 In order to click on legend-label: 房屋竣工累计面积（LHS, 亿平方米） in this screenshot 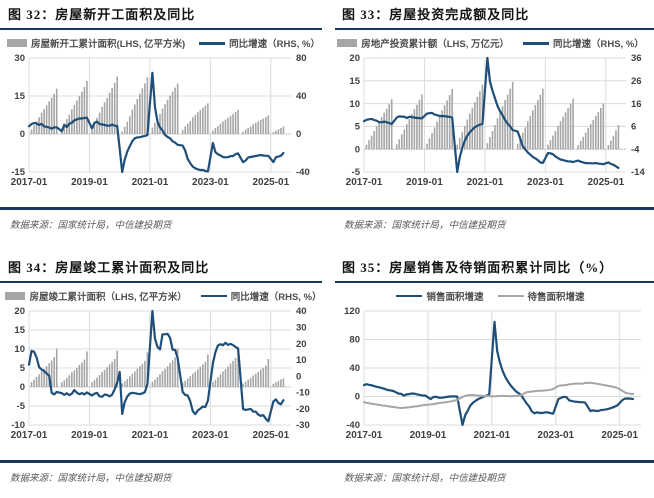, I will do `click(108, 297)`.